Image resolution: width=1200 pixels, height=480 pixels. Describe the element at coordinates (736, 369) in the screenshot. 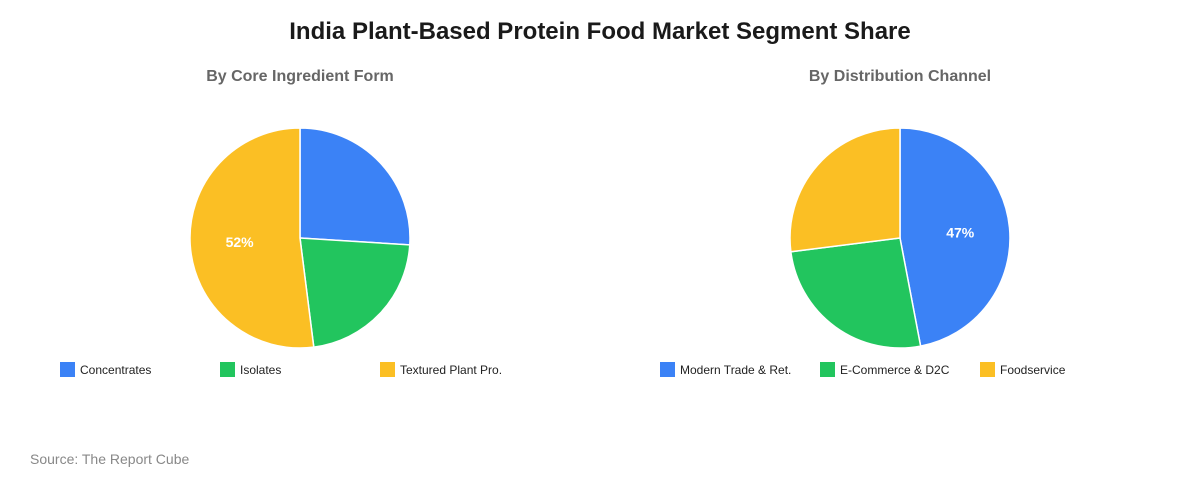

I see `legend-label: Modern Trade & Ret.` at that location.